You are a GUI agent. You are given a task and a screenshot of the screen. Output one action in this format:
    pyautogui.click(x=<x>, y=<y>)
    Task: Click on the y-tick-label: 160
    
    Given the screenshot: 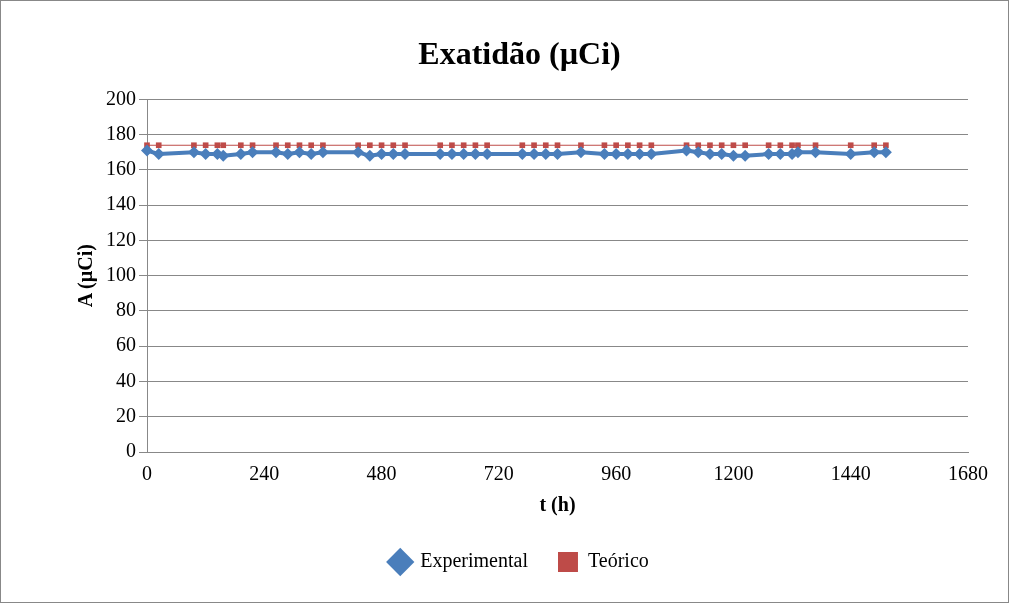 What is the action you would take?
    pyautogui.click(x=121, y=168)
    